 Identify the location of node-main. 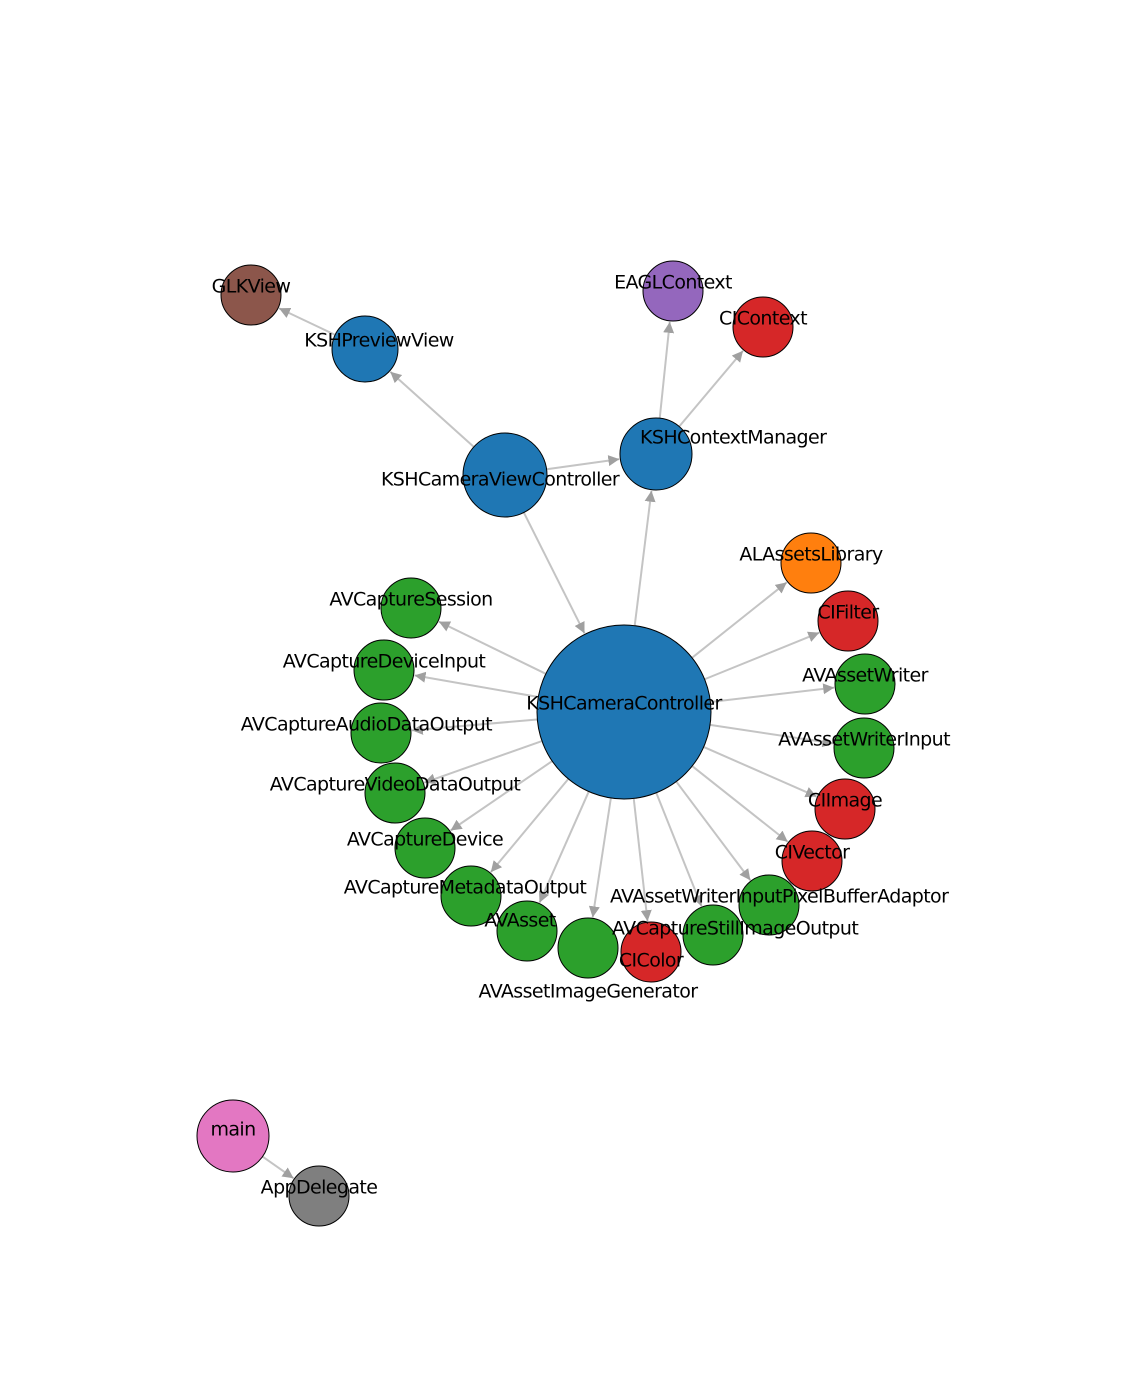
(233, 1136).